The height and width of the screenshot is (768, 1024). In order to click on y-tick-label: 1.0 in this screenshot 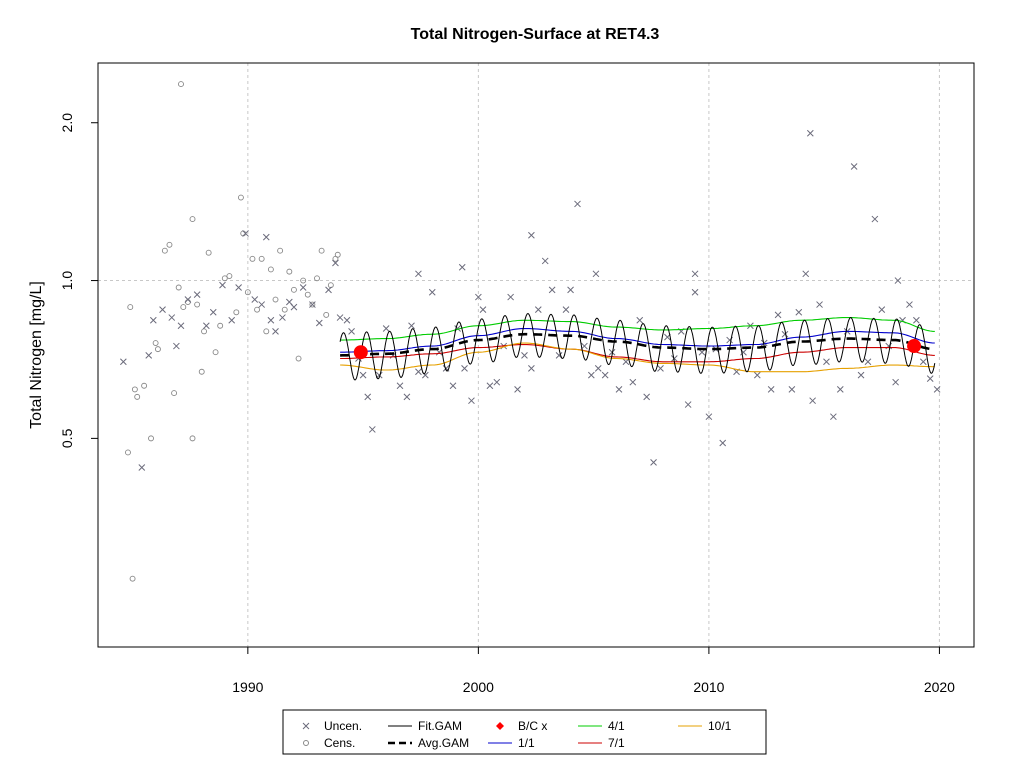, I will do `click(67, 281)`.